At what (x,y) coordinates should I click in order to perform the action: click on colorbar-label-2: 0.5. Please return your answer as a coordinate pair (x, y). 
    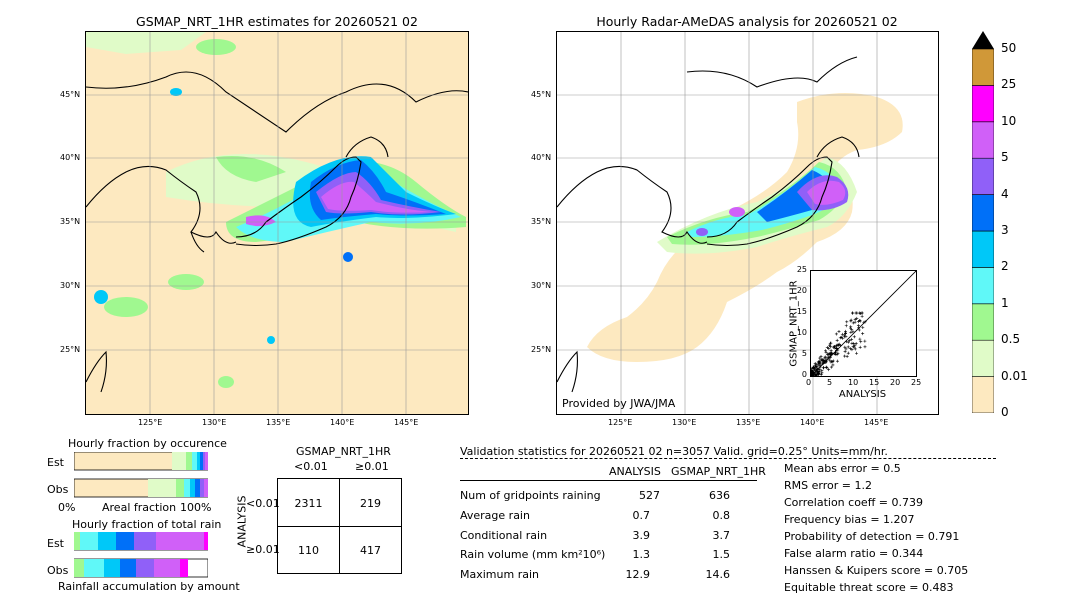
    Looking at the image, I should click on (1011, 339).